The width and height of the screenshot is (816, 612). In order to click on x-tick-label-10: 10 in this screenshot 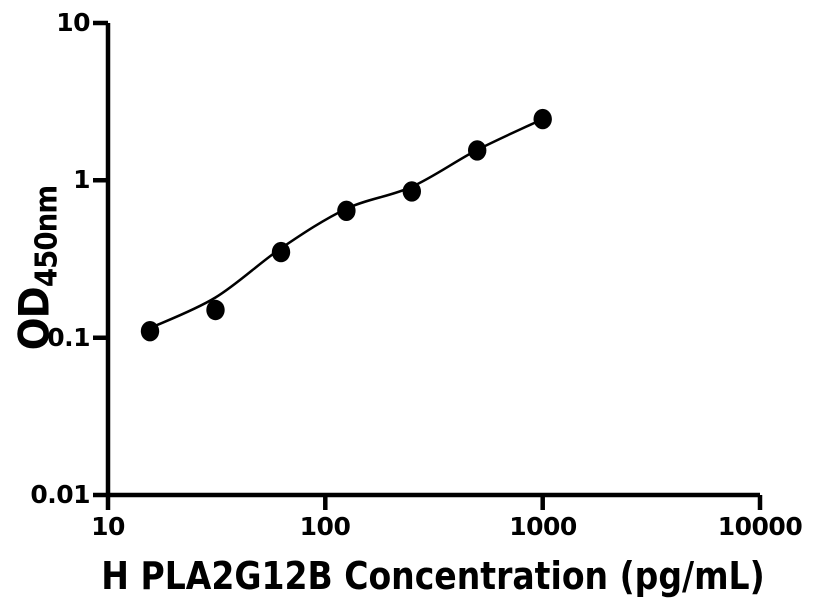, I will do `click(108, 526)`.